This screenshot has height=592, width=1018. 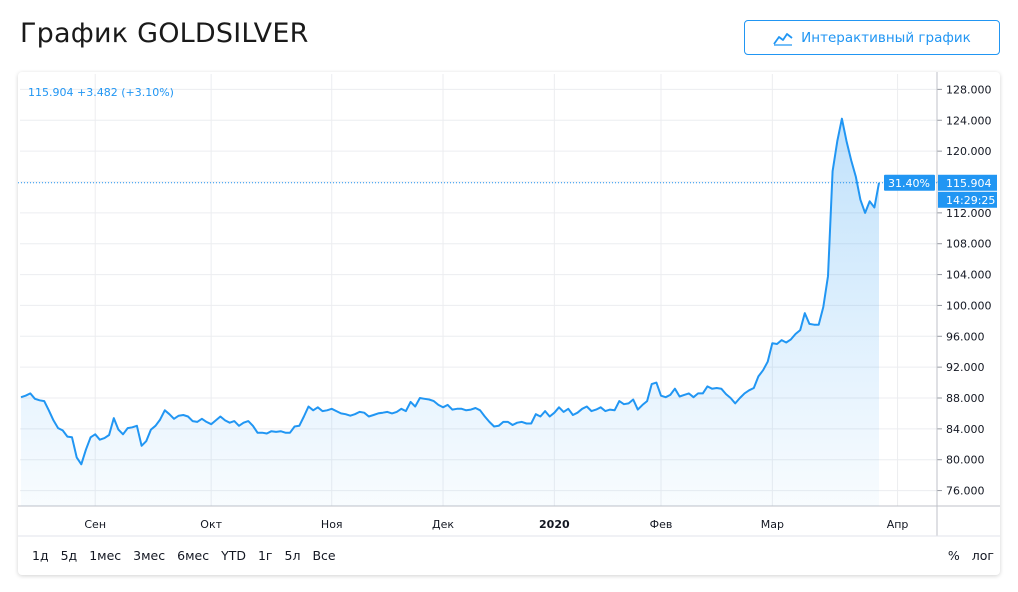 I want to click on y-tick-label: 108.000, so click(x=969, y=244).